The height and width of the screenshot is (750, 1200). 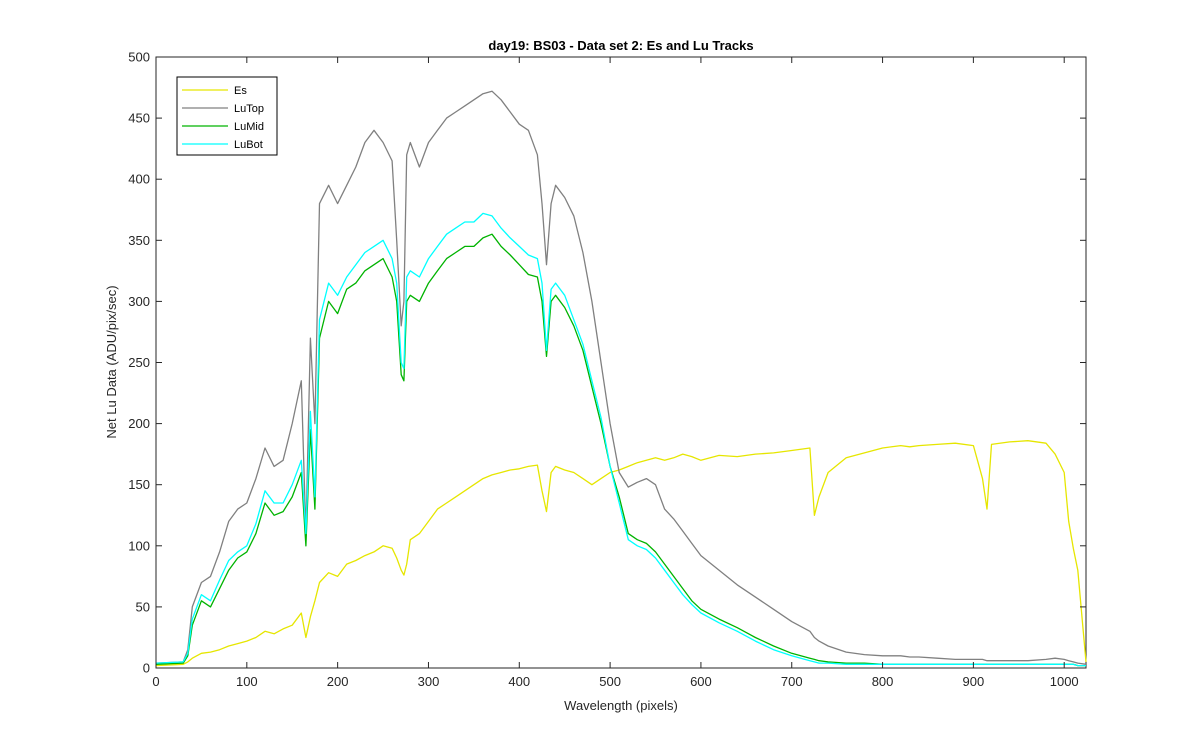 I want to click on y-tick-label: 350, so click(x=139, y=240).